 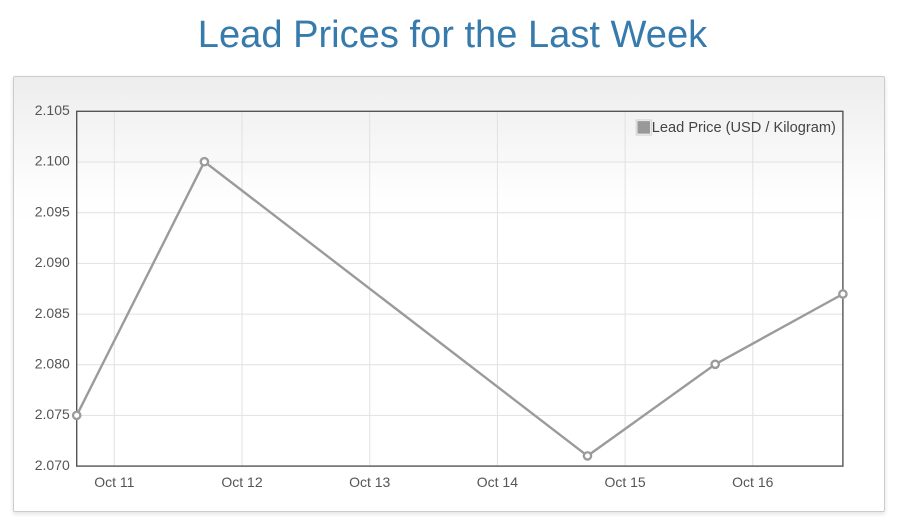 I want to click on svg-text: Lead Price (USD / Kilogram), so click(x=744, y=128).